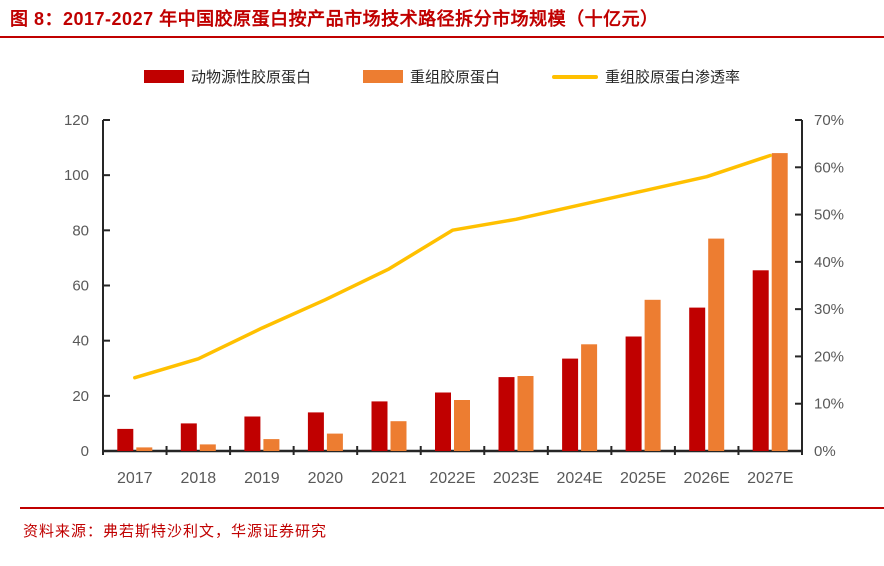 The image size is (884, 566). Describe the element at coordinates (589, 397) in the screenshot. I see `bar-recombinant-collagen-2024E` at that location.